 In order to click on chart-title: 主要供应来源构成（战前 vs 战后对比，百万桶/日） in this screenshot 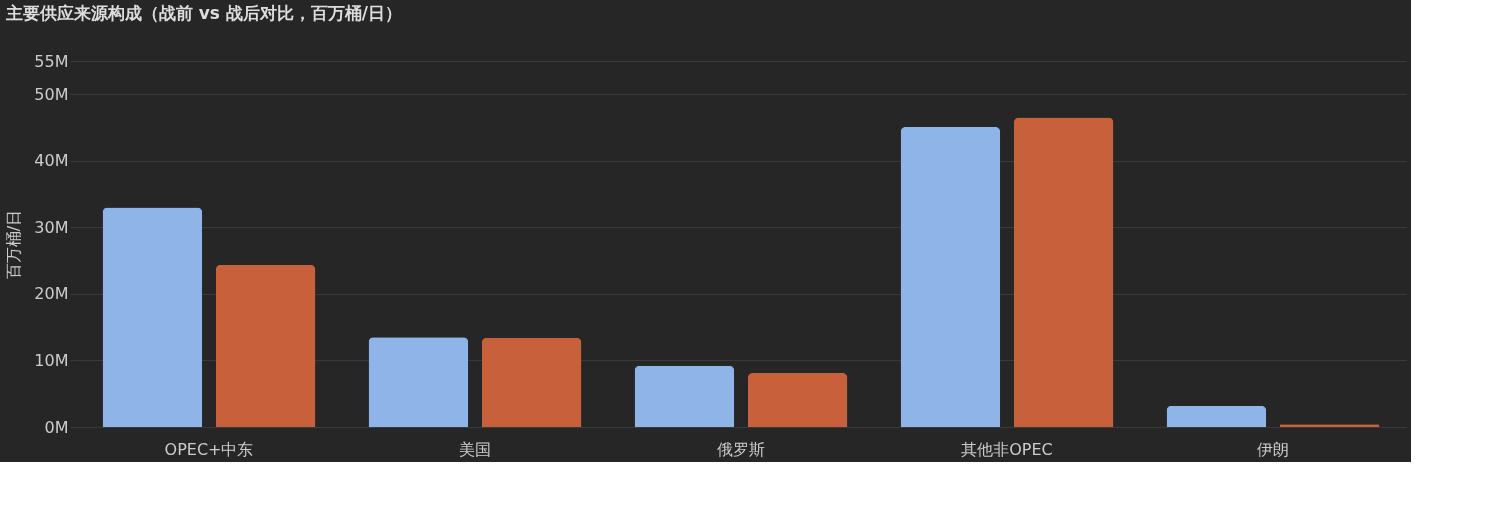, I will do `click(203, 13)`.